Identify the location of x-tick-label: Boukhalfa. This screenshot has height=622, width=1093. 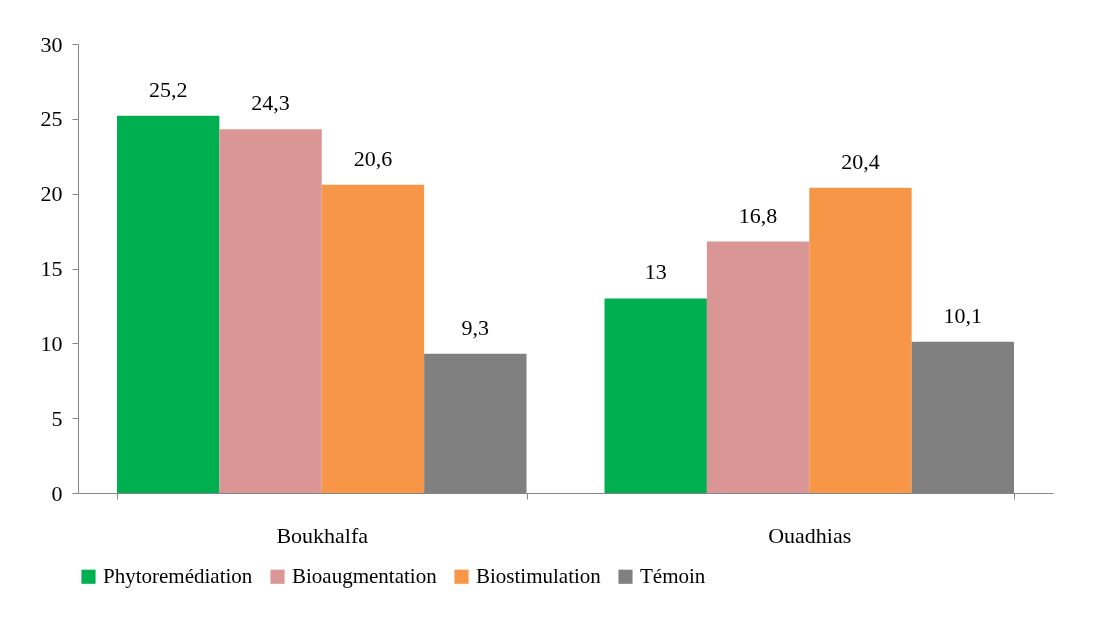
(322, 535).